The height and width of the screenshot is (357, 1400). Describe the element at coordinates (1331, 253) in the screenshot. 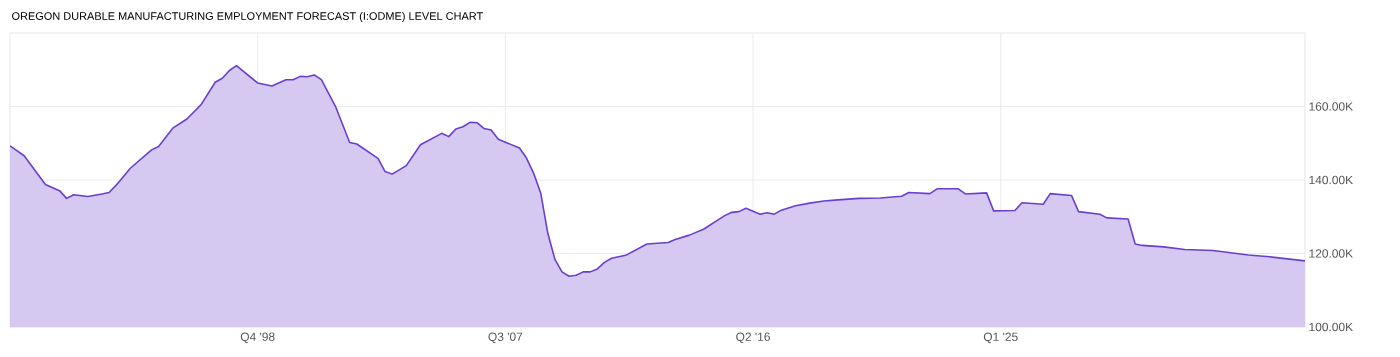

I see `y-tick-label: 120.00K` at that location.